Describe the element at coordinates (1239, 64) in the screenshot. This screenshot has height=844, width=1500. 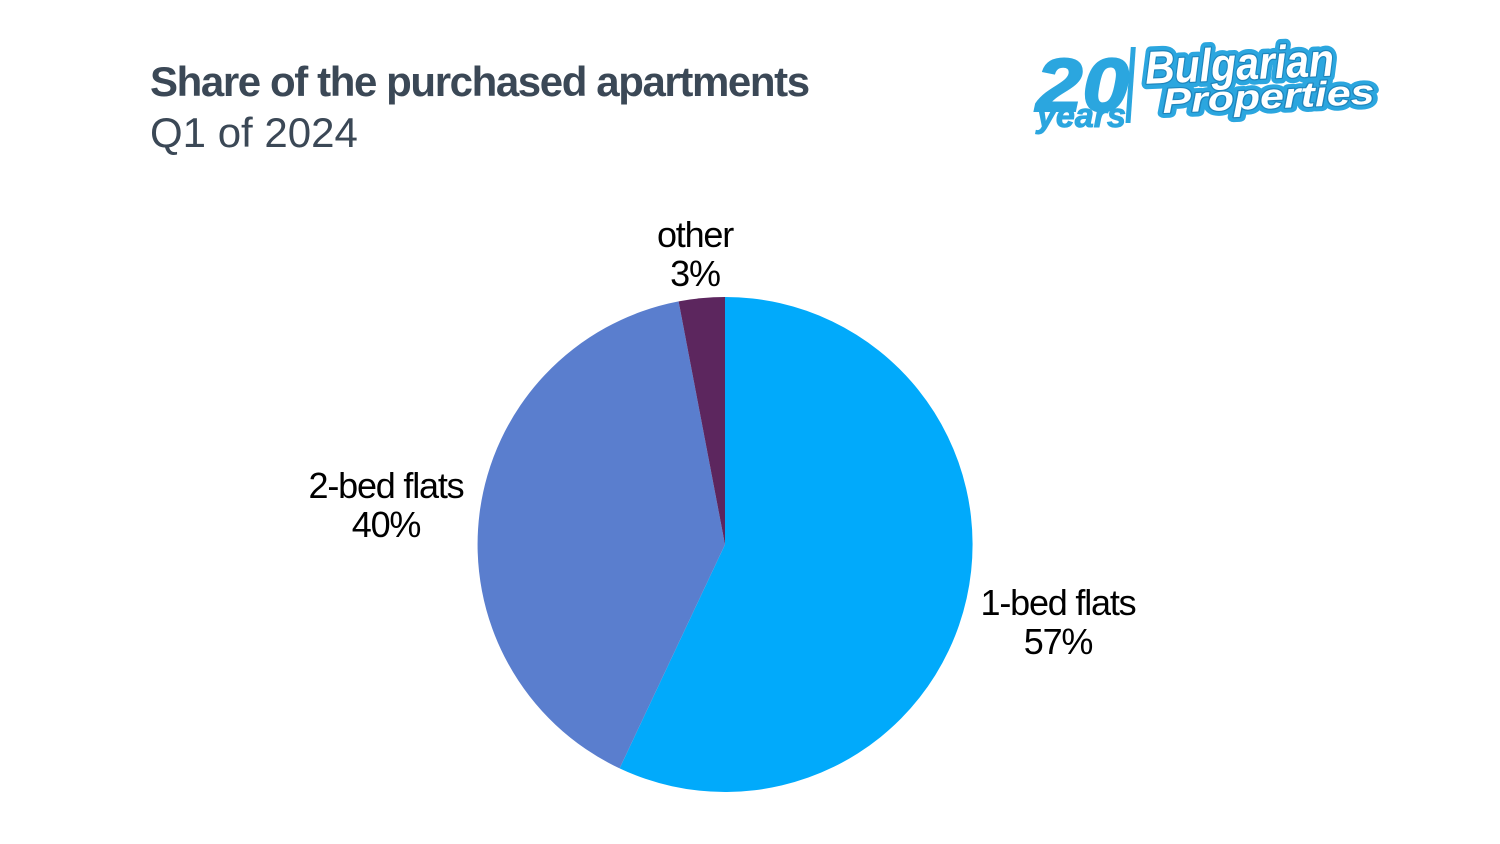
I see `svg-text: Bulgarian` at that location.